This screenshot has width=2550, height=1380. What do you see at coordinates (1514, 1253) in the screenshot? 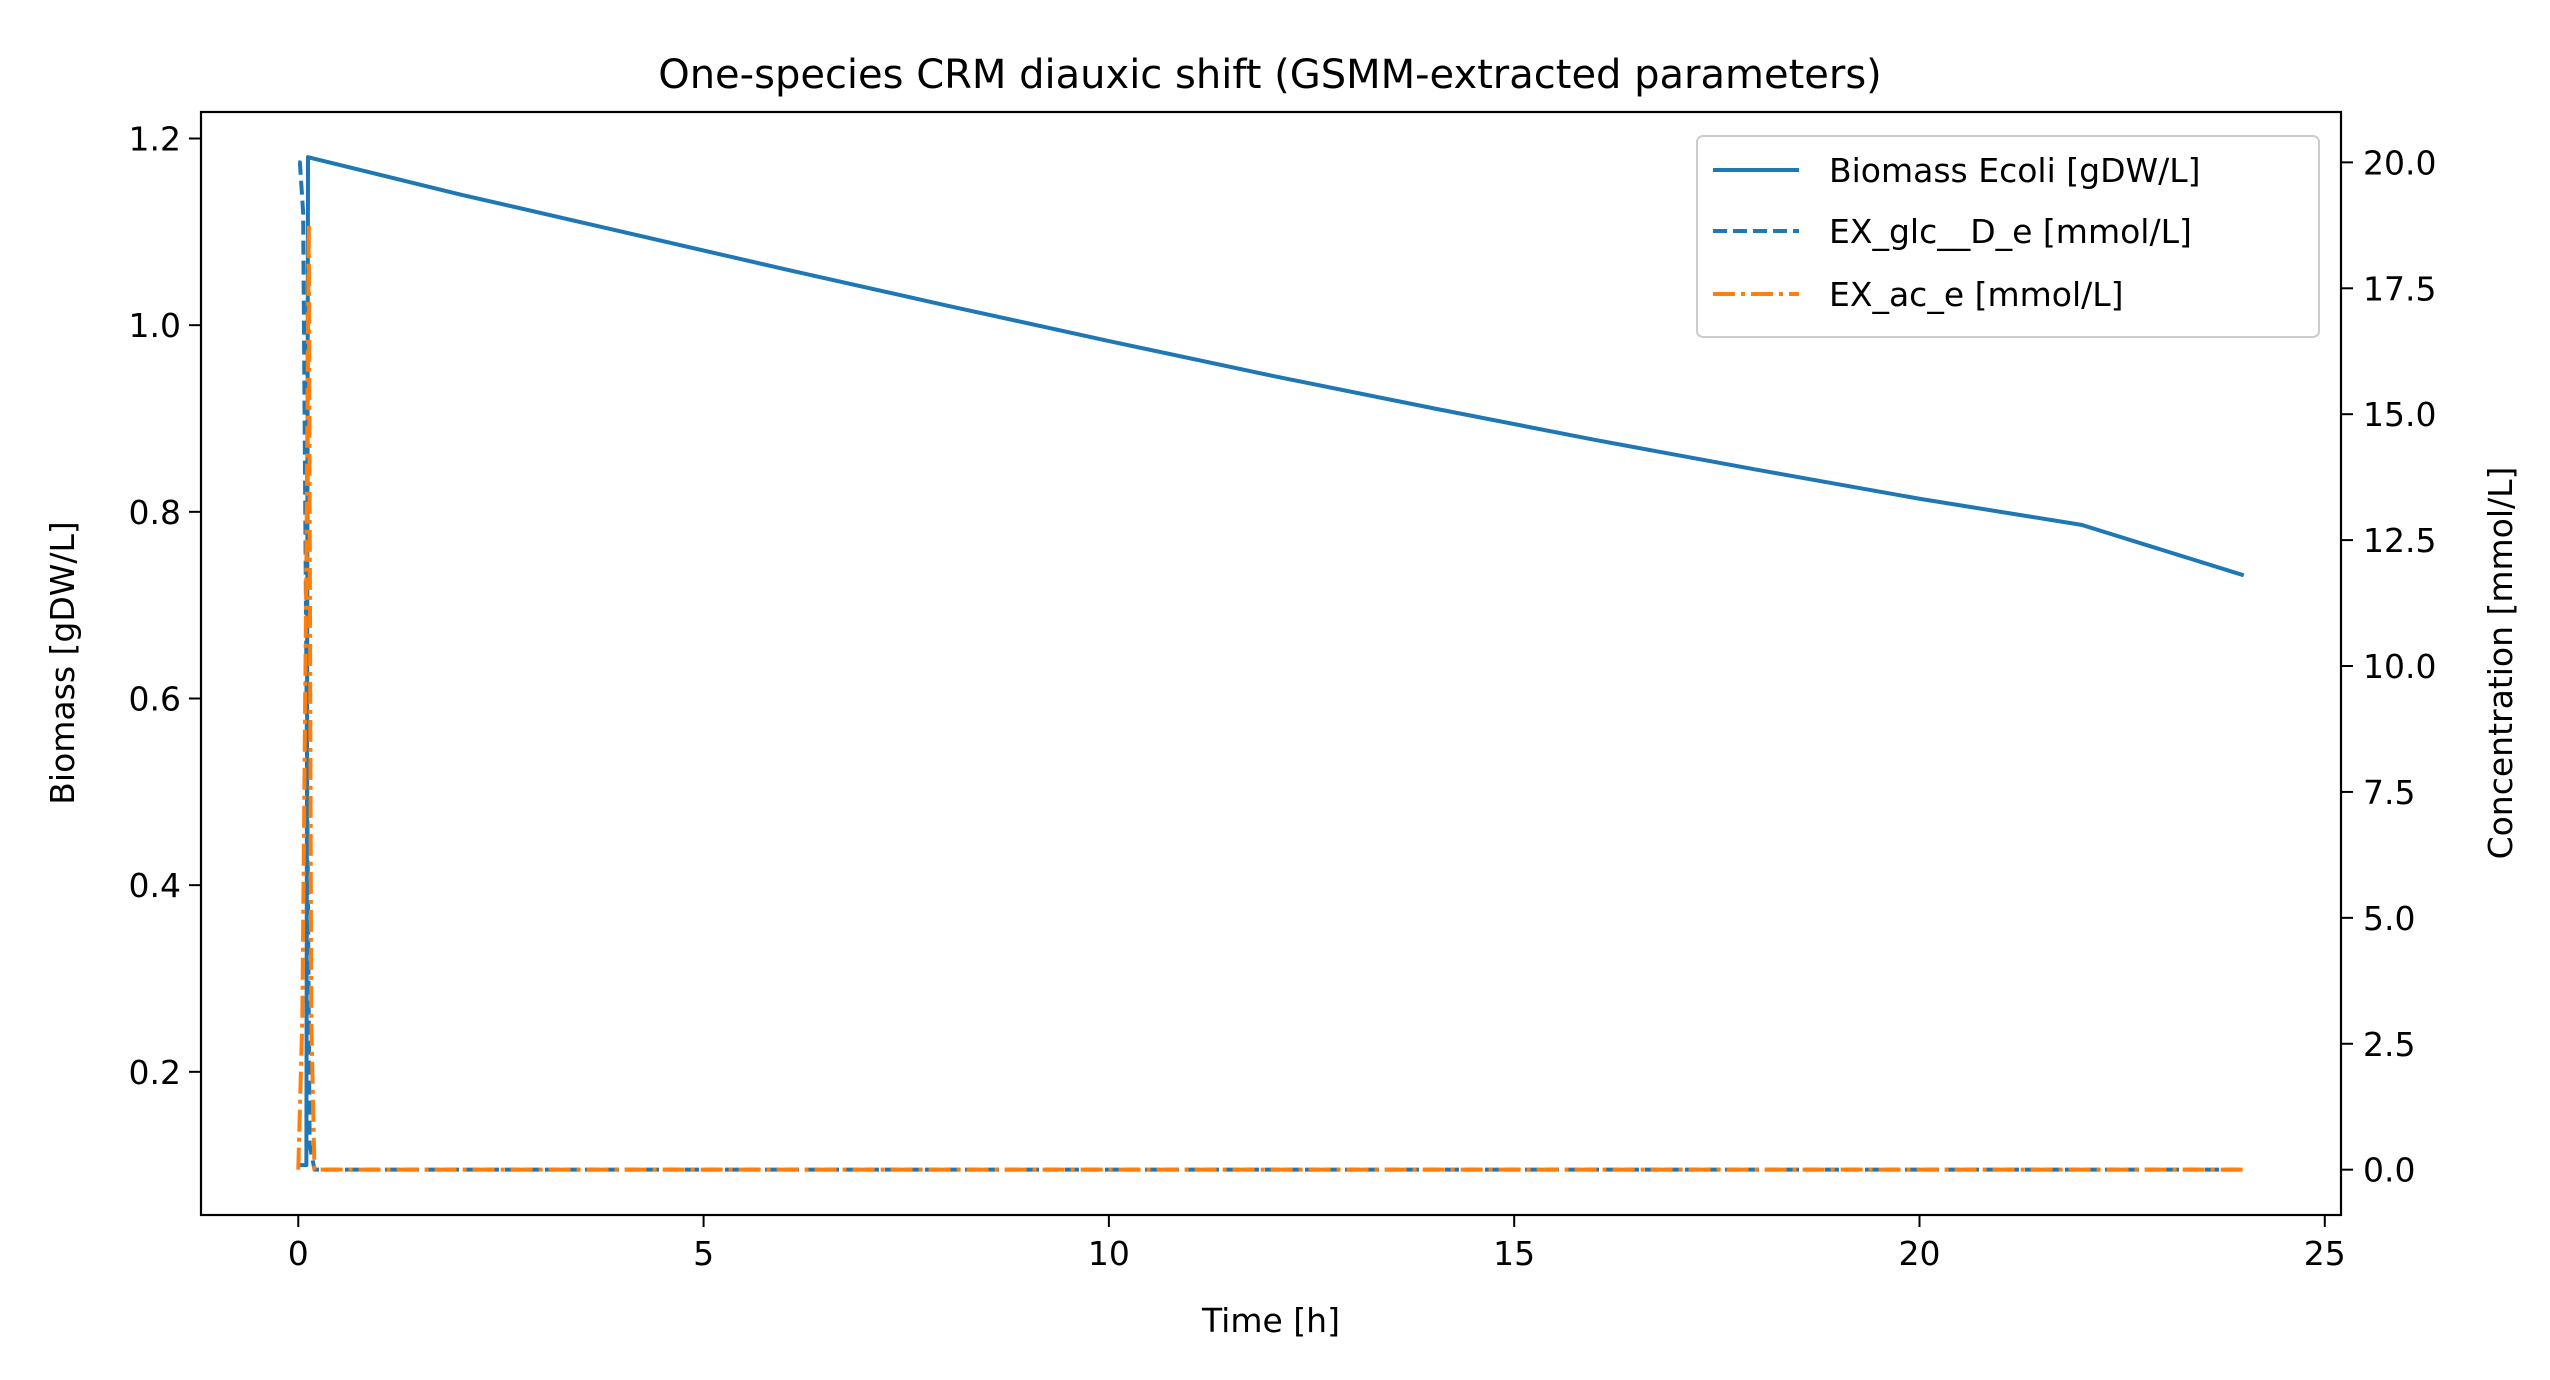
I see `x-tick-label: 15` at bounding box center [1514, 1253].